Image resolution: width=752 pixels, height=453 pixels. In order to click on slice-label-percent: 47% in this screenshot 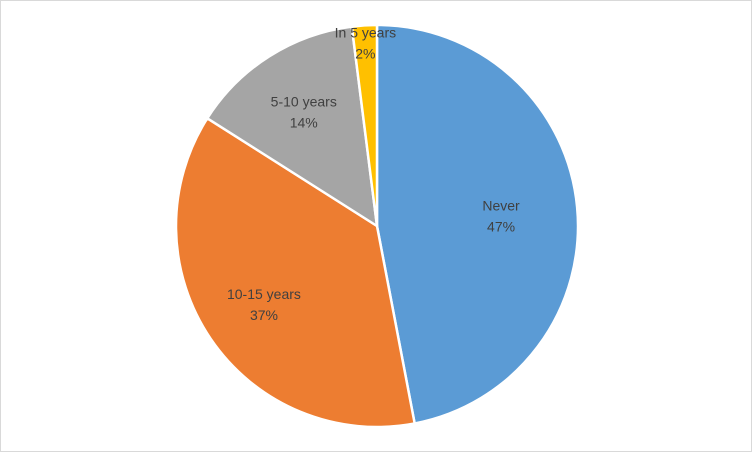, I will do `click(501, 226)`.